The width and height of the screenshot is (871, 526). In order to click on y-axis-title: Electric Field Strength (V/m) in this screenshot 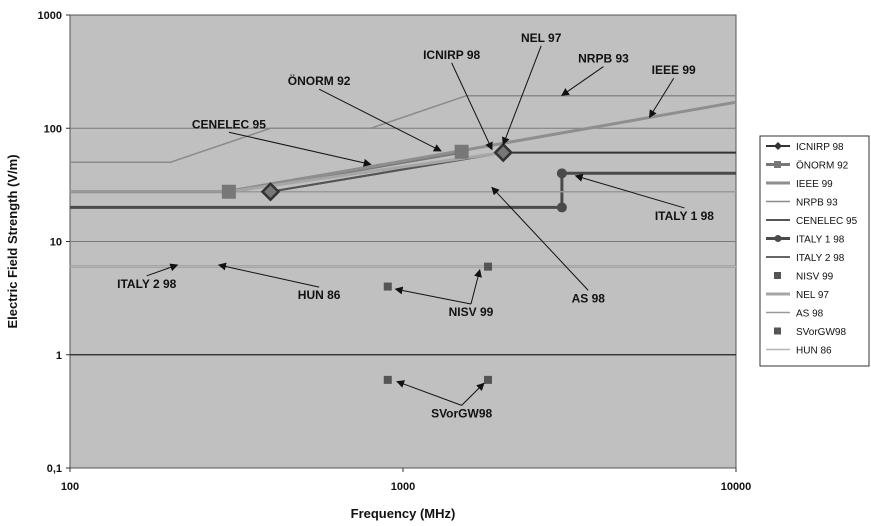, I will do `click(12, 241)`.